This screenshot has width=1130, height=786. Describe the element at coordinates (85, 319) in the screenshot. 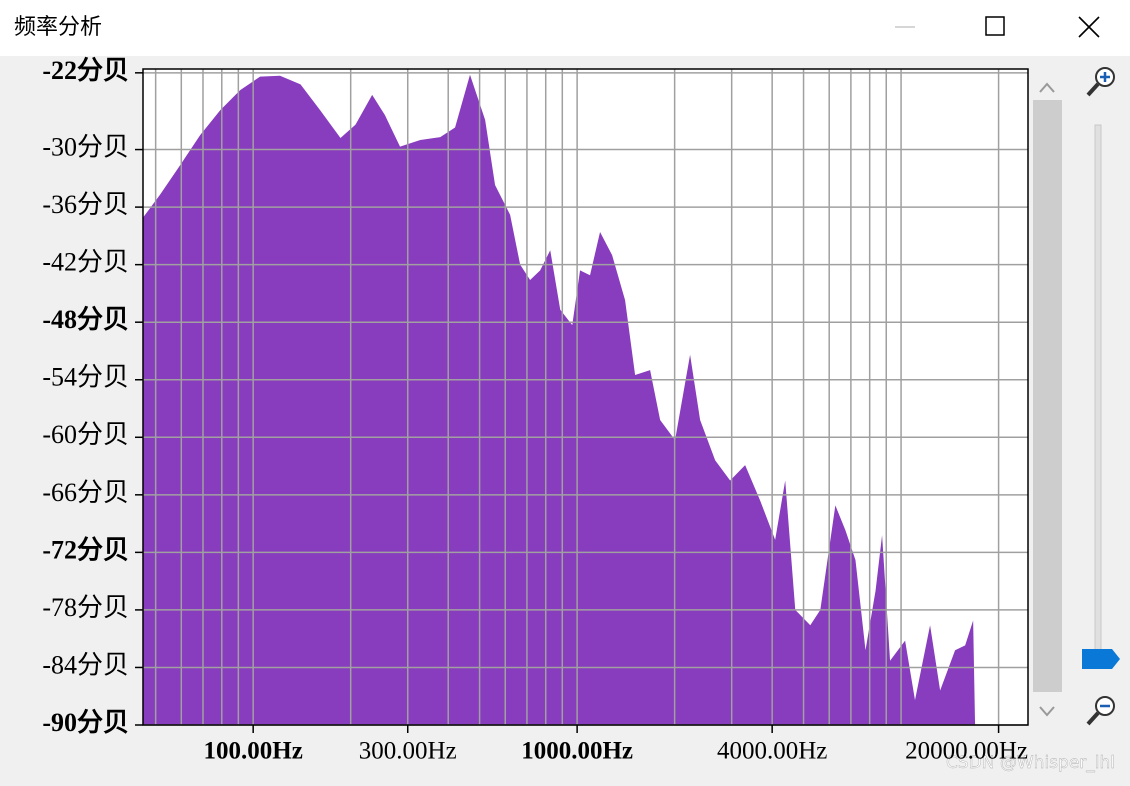

I see `y-tick-label: -48分贝` at that location.